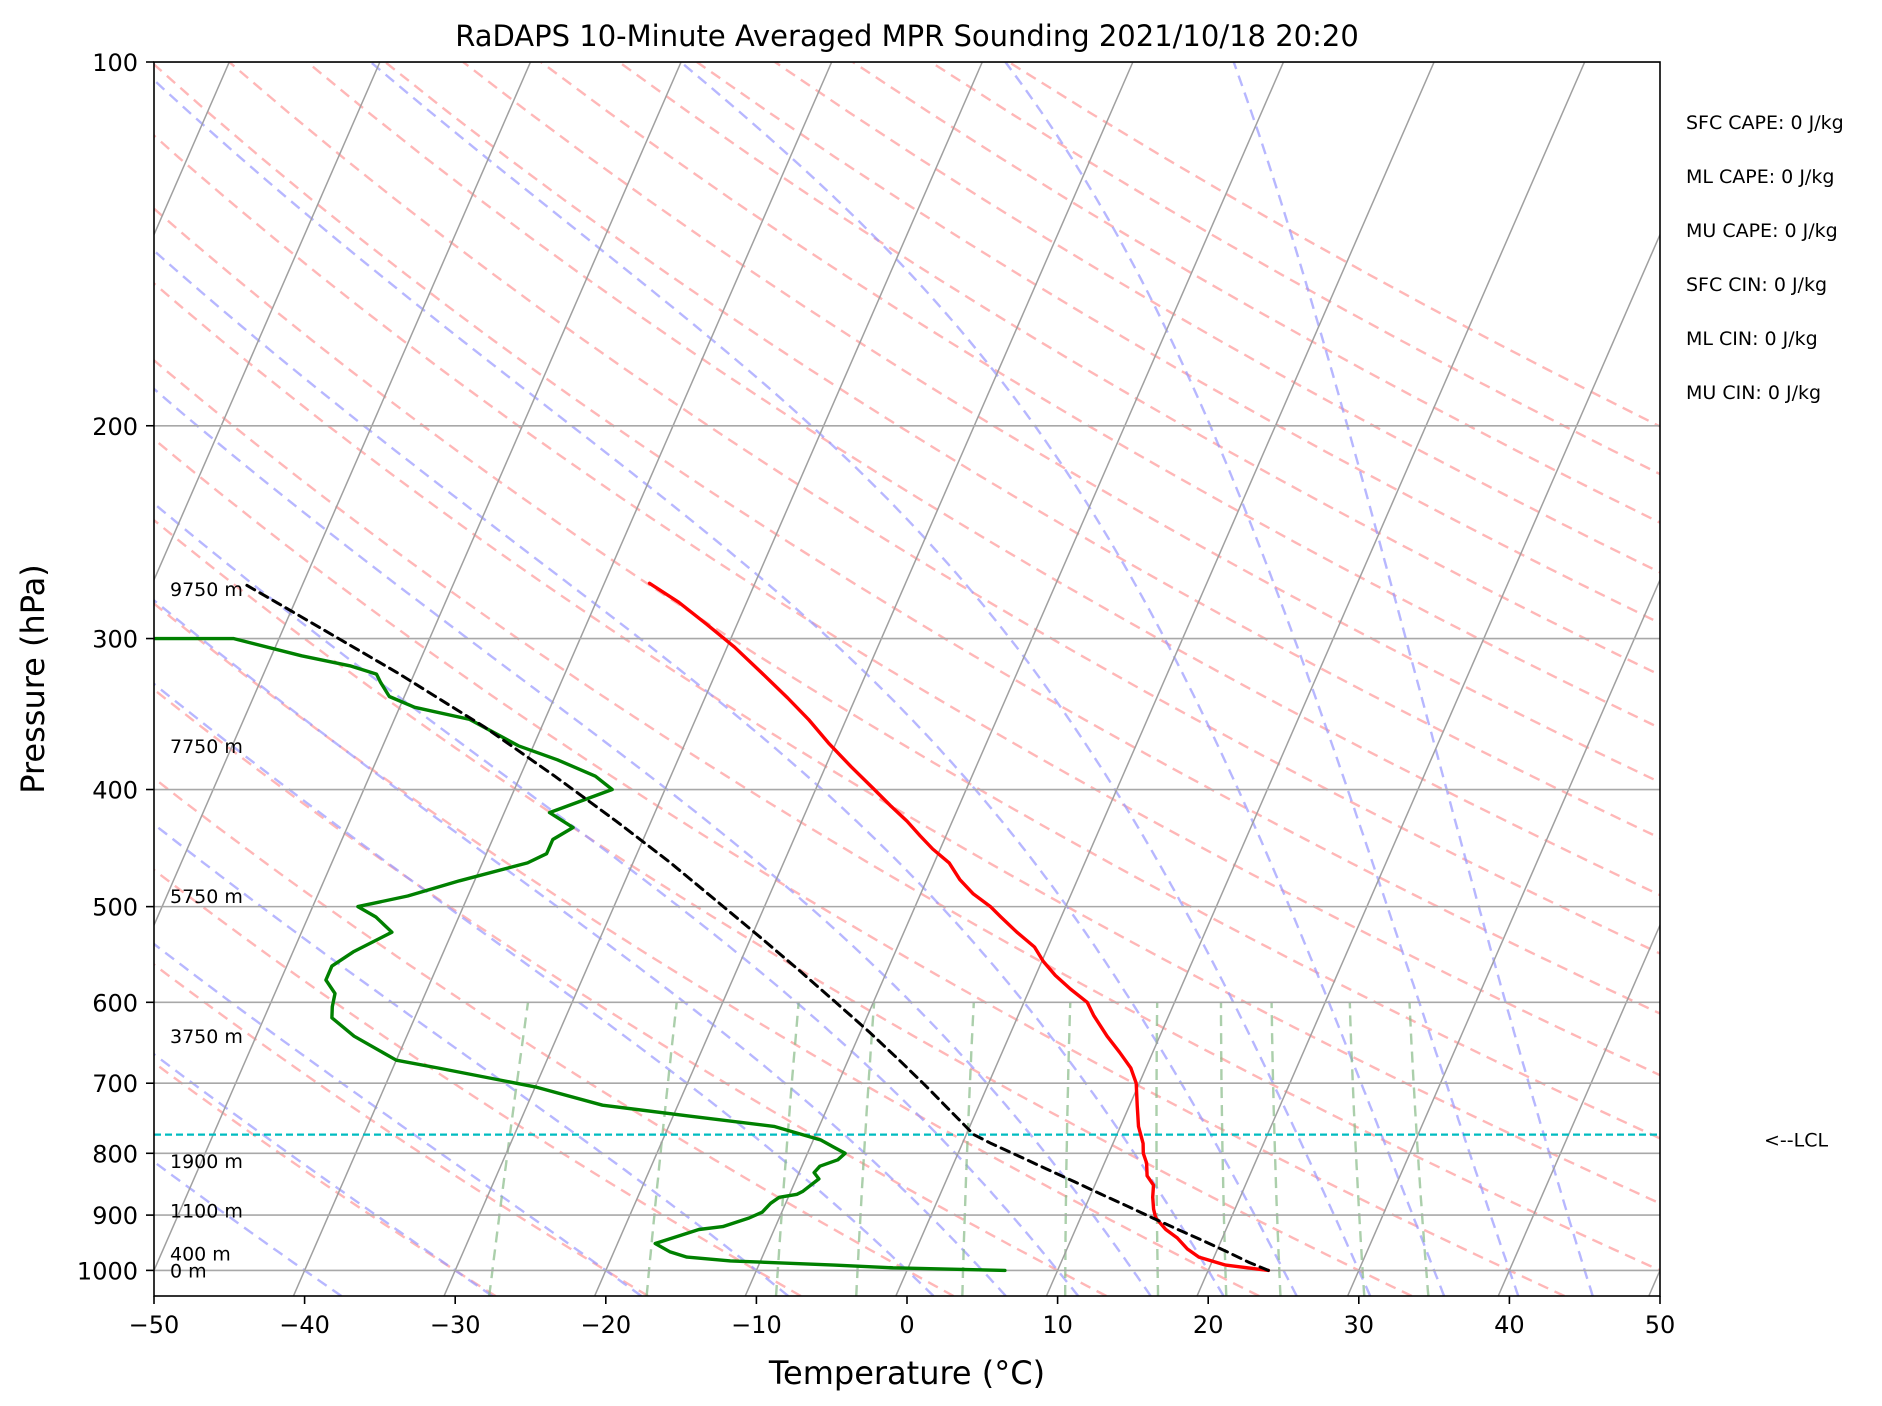 Image resolution: width=1882 pixels, height=1406 pixels. Describe the element at coordinates (1208, 1325) in the screenshot. I see `x-tick-label: 20` at that location.